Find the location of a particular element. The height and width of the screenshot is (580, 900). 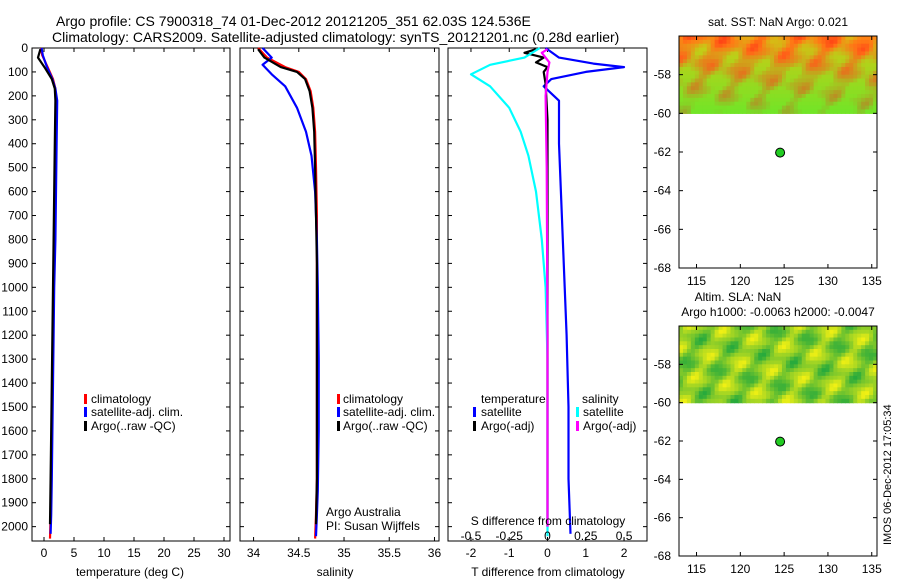

x-tick-label: 35.5 is located at coordinates (390, 553).